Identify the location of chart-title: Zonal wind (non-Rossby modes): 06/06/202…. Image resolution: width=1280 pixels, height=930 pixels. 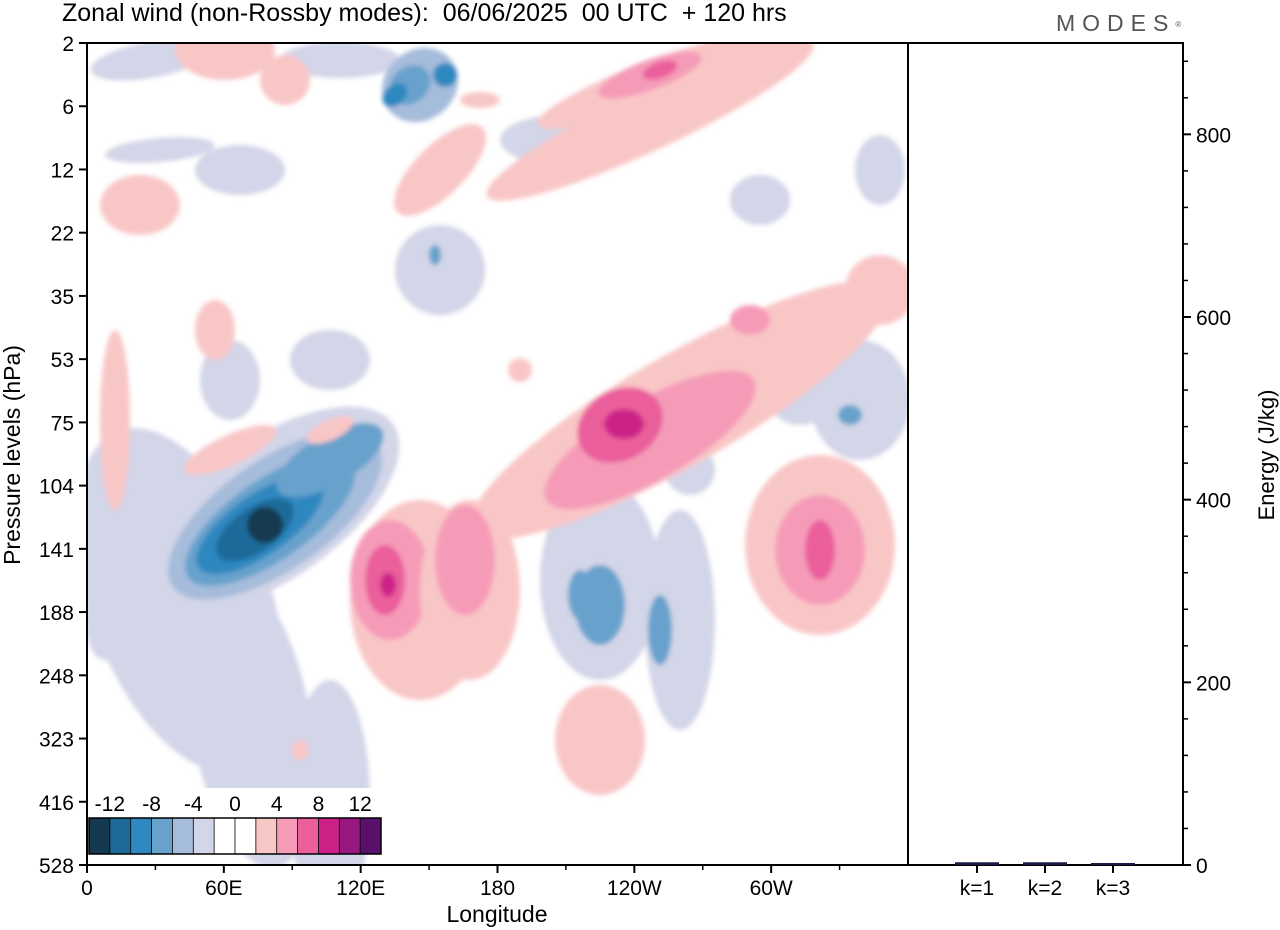
(424, 13).